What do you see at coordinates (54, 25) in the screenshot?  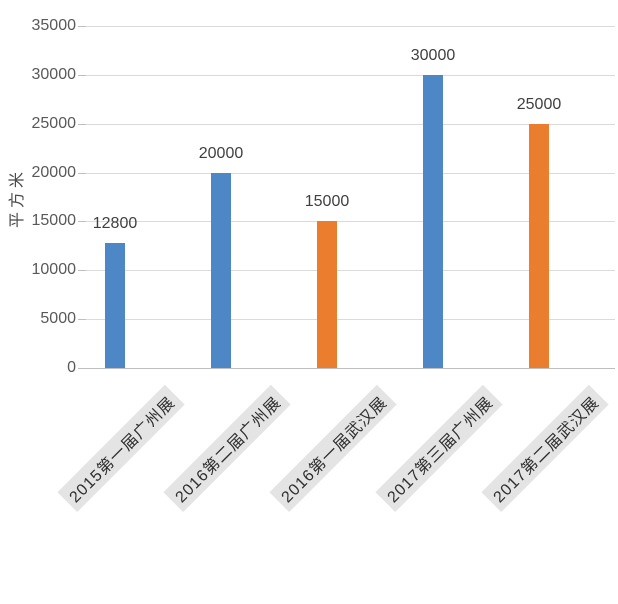 I see `y-tick-label: 35000` at bounding box center [54, 25].